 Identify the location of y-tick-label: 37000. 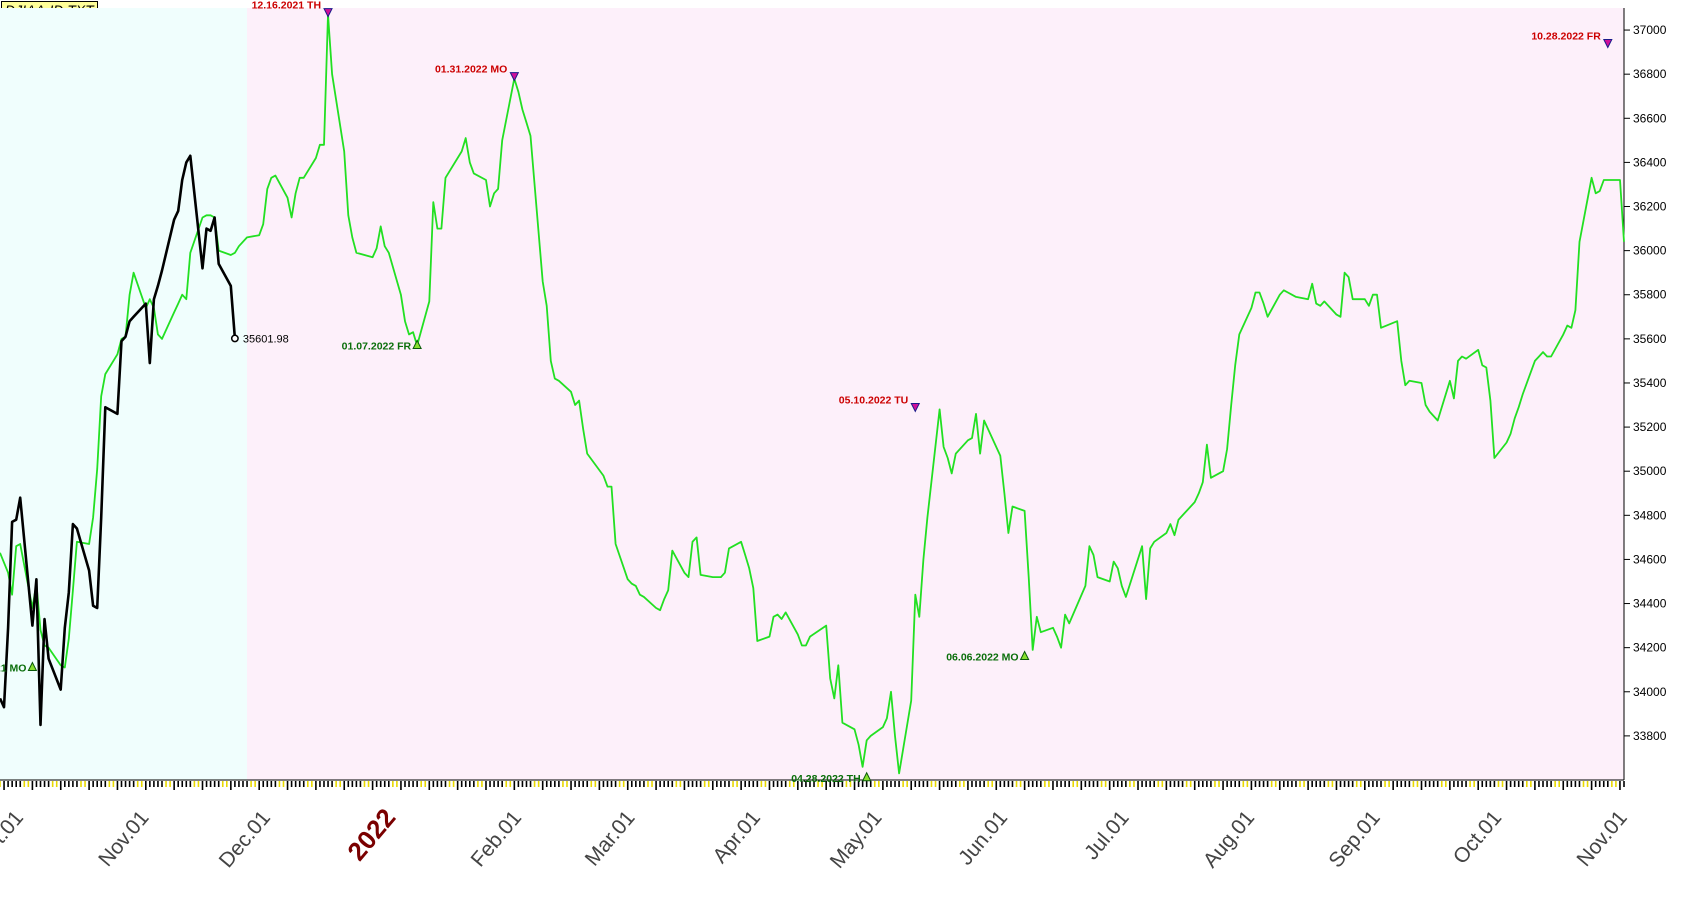
(1650, 30).